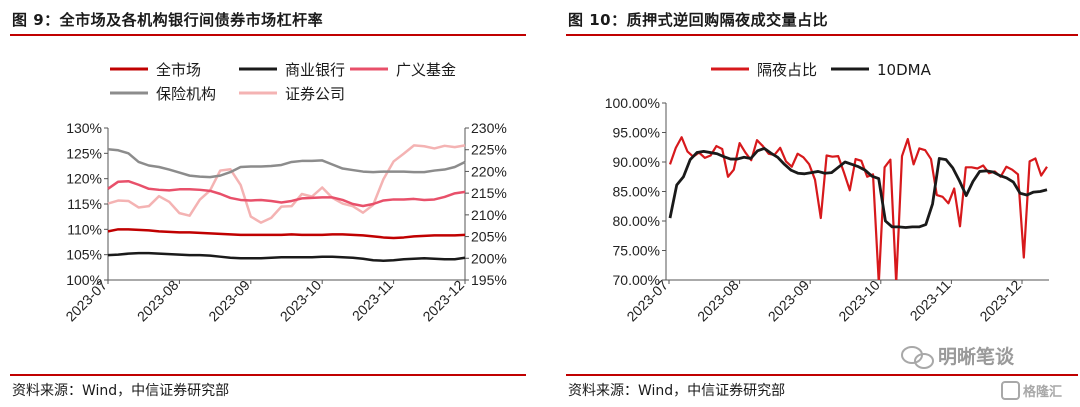  I want to click on figure-10-title: 图 10：质押式逆回购隔夜成交量占比, so click(698, 20).